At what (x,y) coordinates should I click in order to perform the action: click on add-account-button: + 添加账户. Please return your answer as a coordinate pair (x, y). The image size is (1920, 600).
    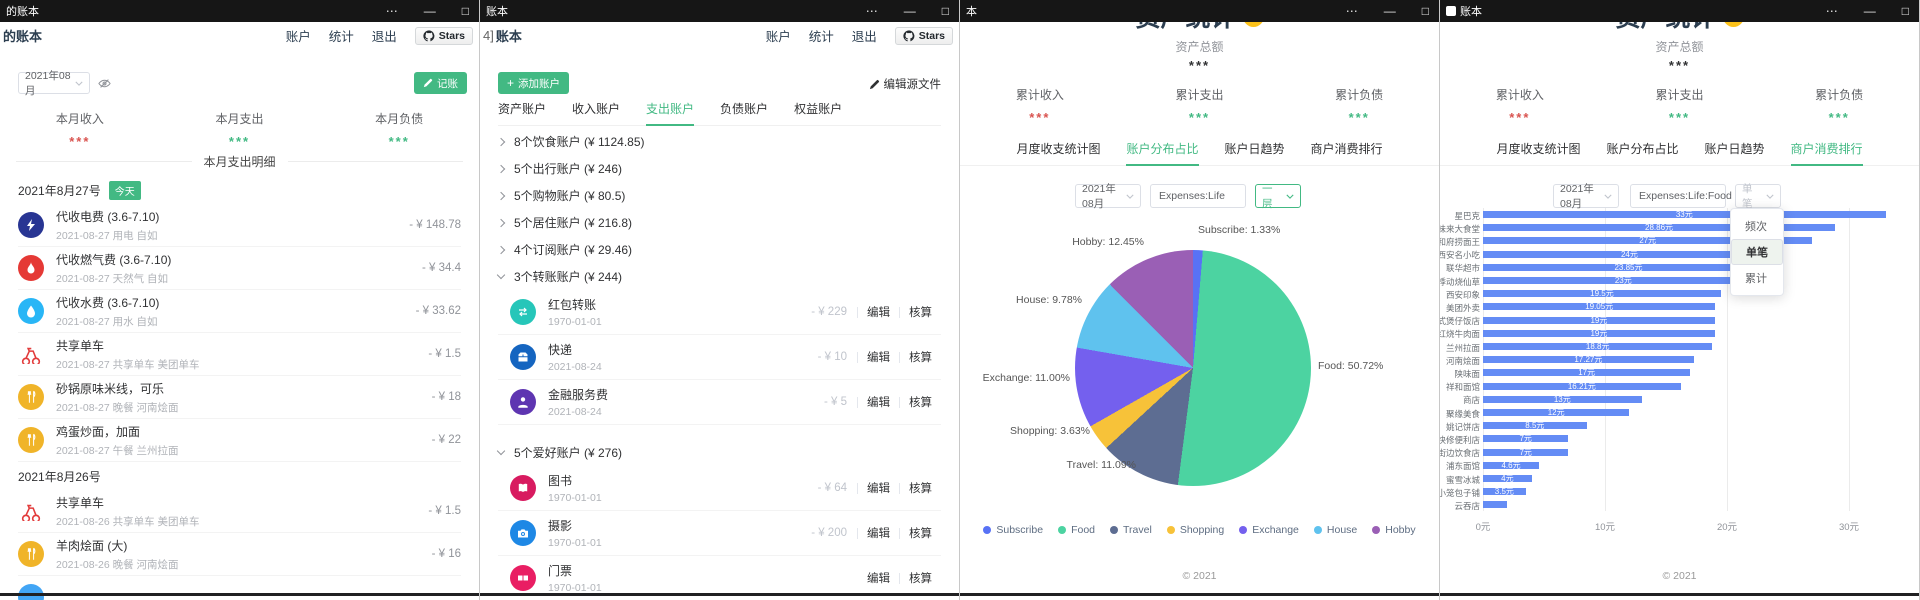
    Looking at the image, I should click on (534, 83).